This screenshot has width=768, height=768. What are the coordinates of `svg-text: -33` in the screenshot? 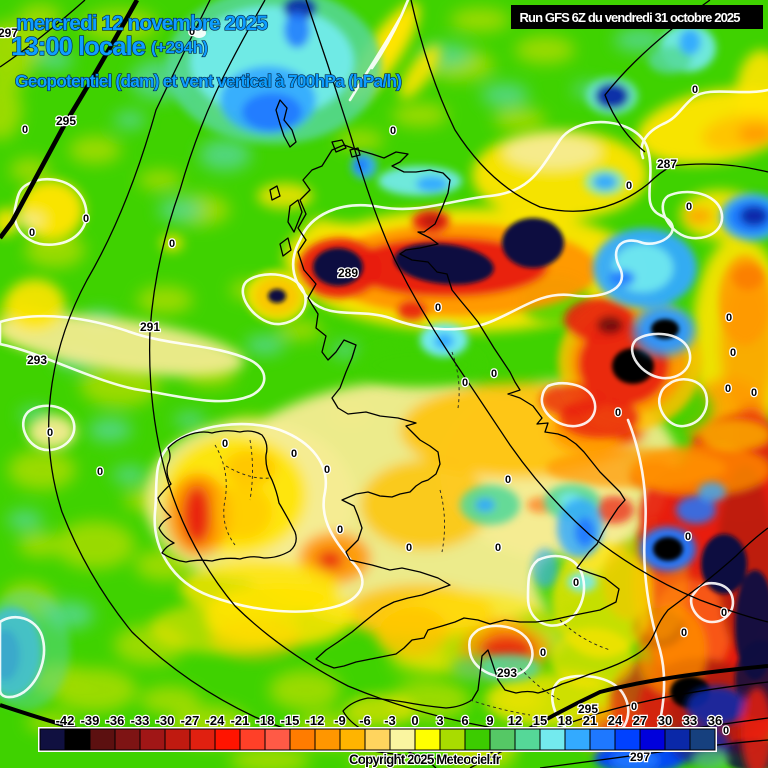 It's located at (140, 720).